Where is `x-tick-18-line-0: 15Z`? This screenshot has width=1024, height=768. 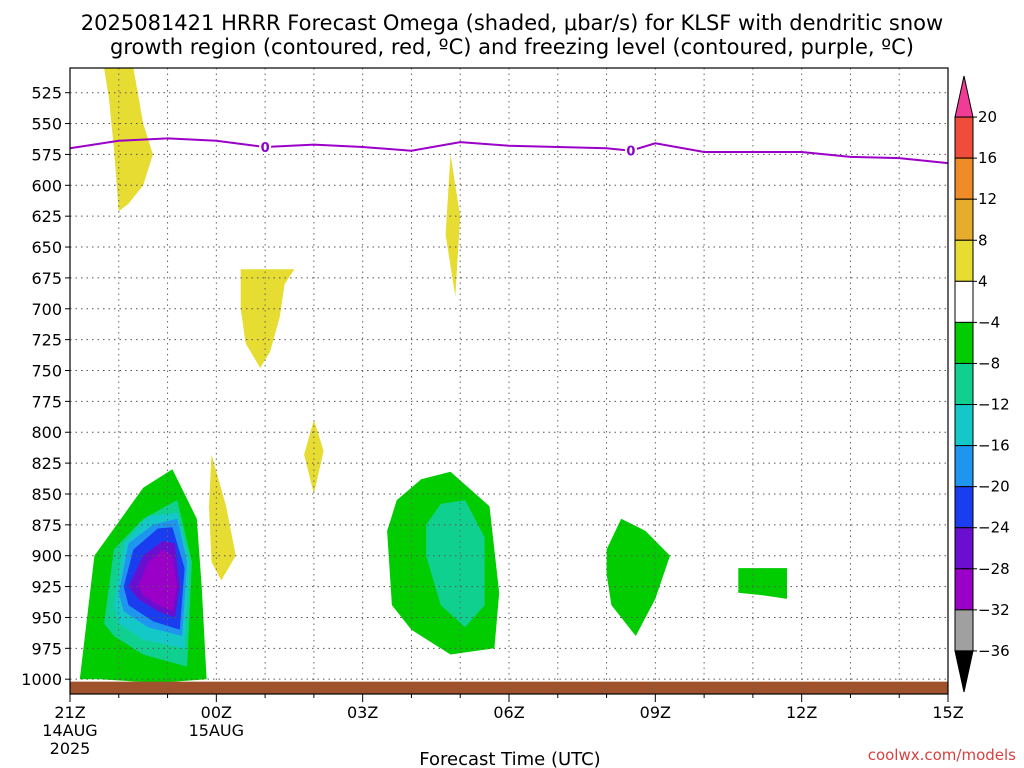
x-tick-18-line-0: 15Z is located at coordinates (947, 712).